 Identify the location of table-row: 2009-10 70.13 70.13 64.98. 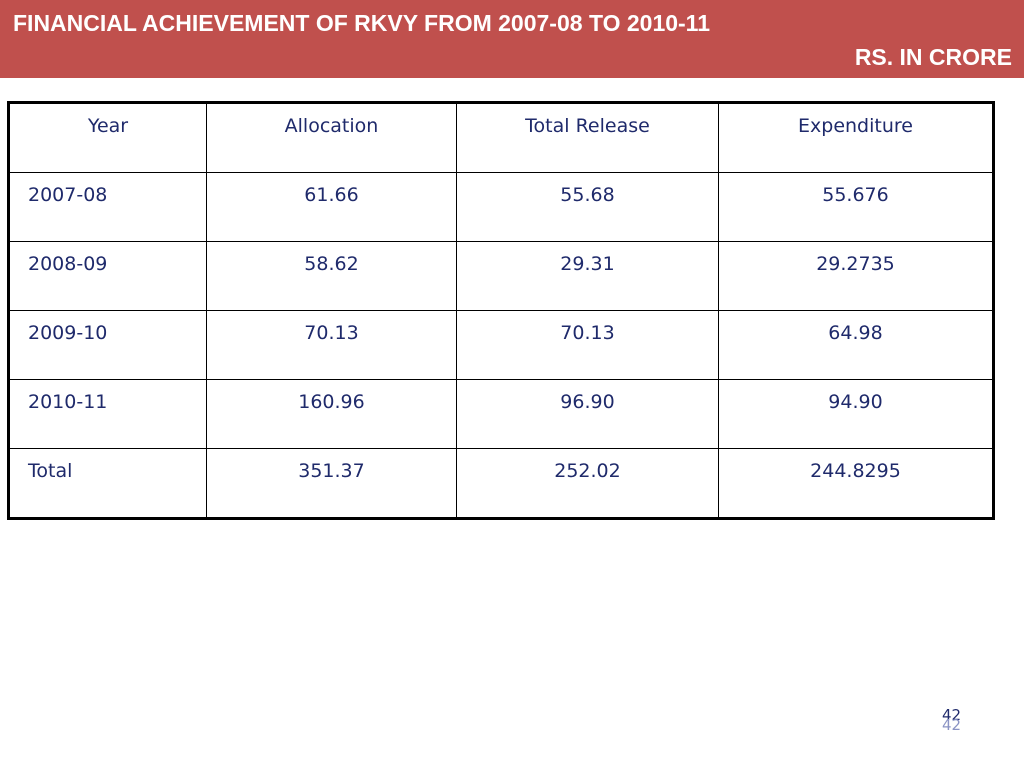
(501, 345).